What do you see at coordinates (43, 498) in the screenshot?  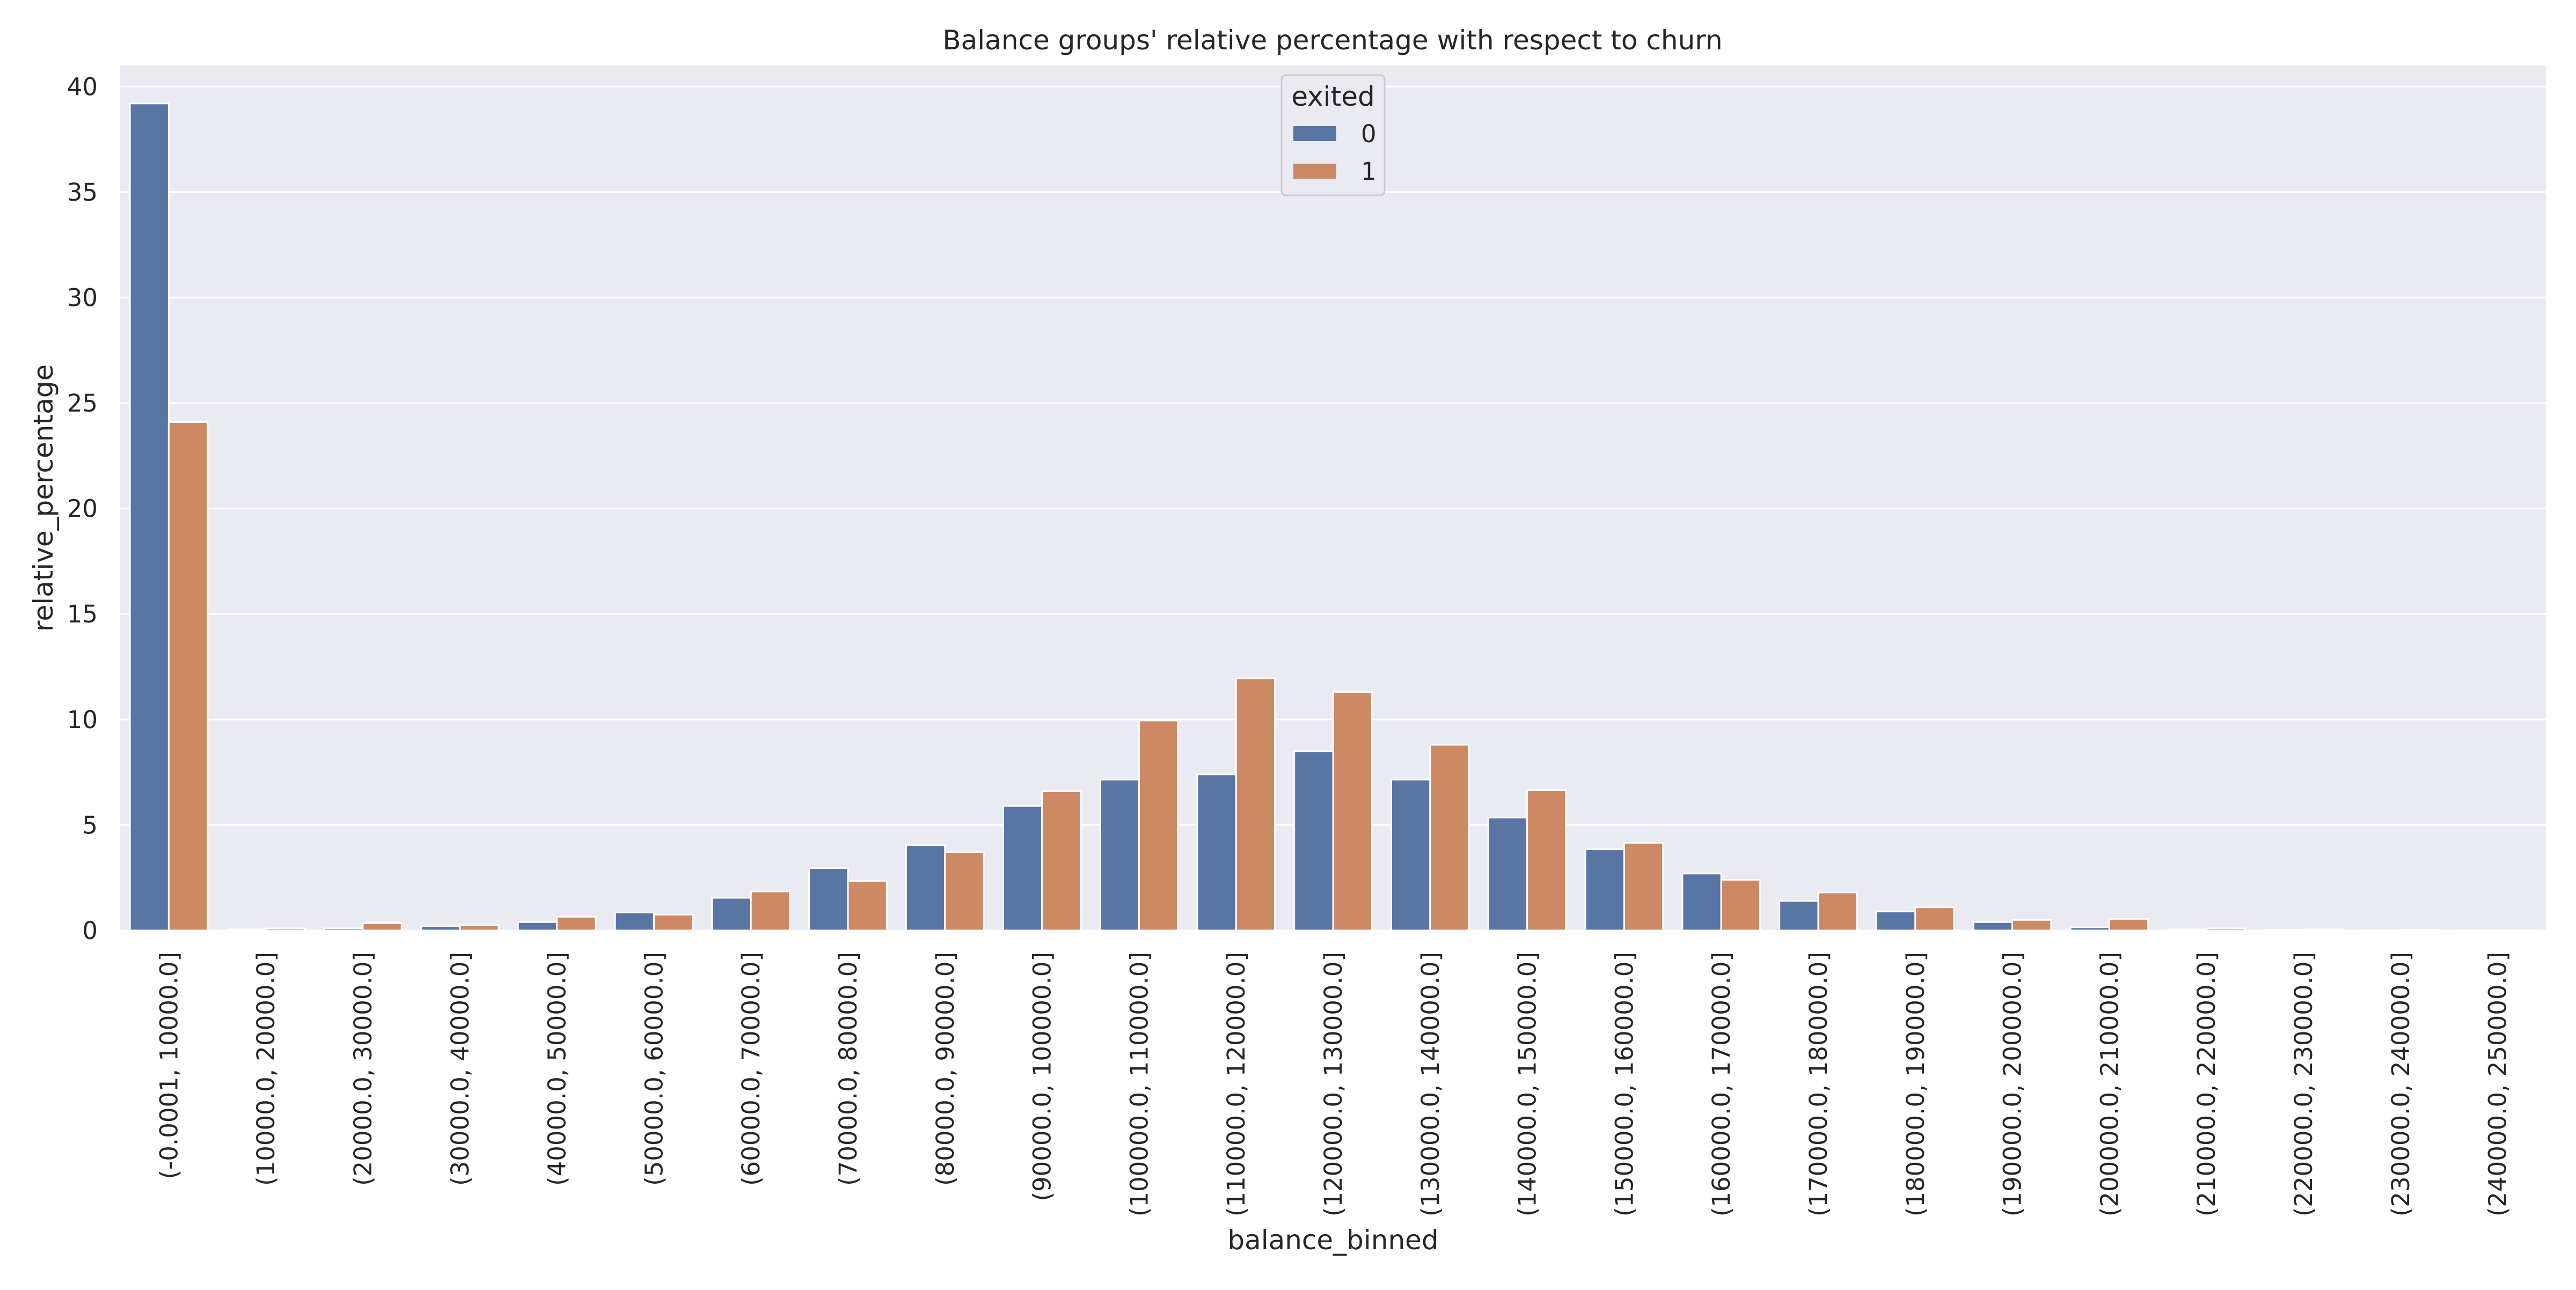 I see `y-axis-title: relative_percentage` at bounding box center [43, 498].